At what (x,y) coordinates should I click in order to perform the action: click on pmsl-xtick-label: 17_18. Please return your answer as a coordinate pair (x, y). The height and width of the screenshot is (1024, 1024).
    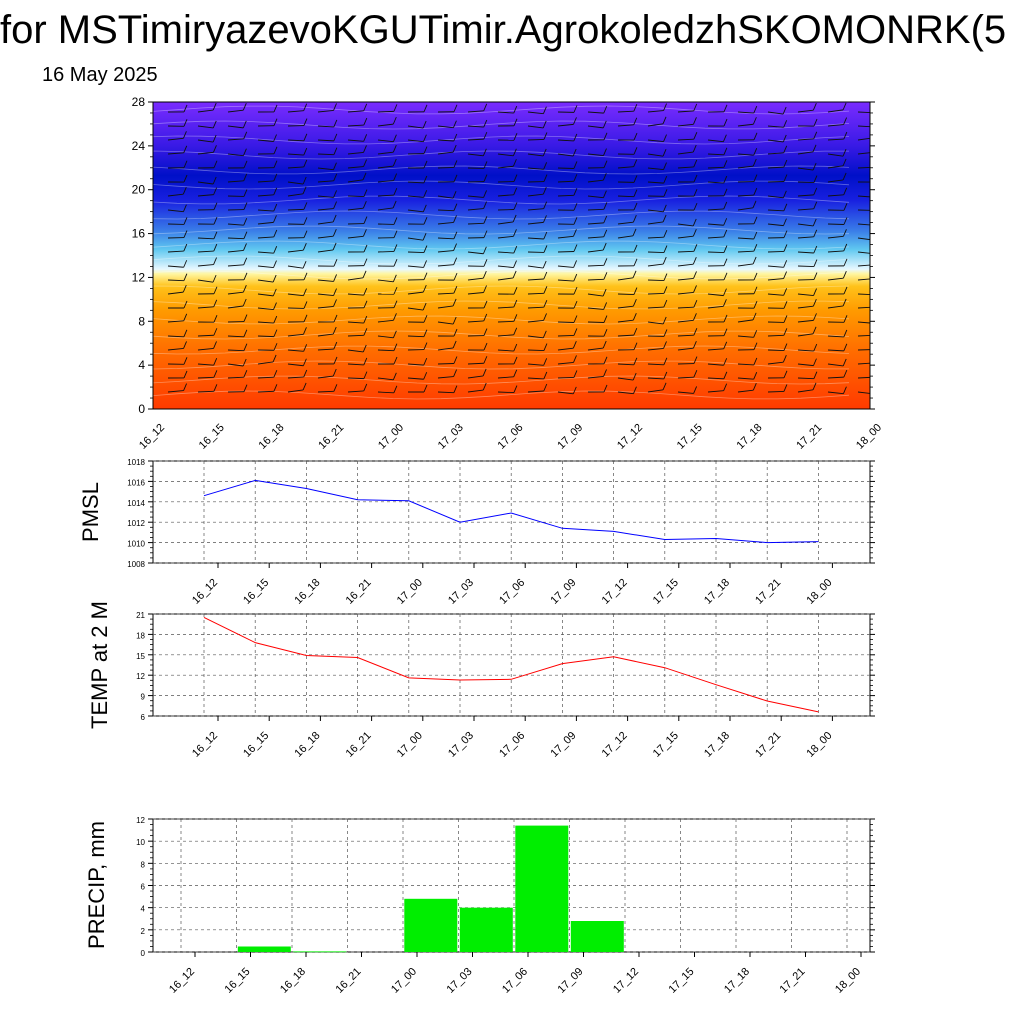
    Looking at the image, I should click on (717, 592).